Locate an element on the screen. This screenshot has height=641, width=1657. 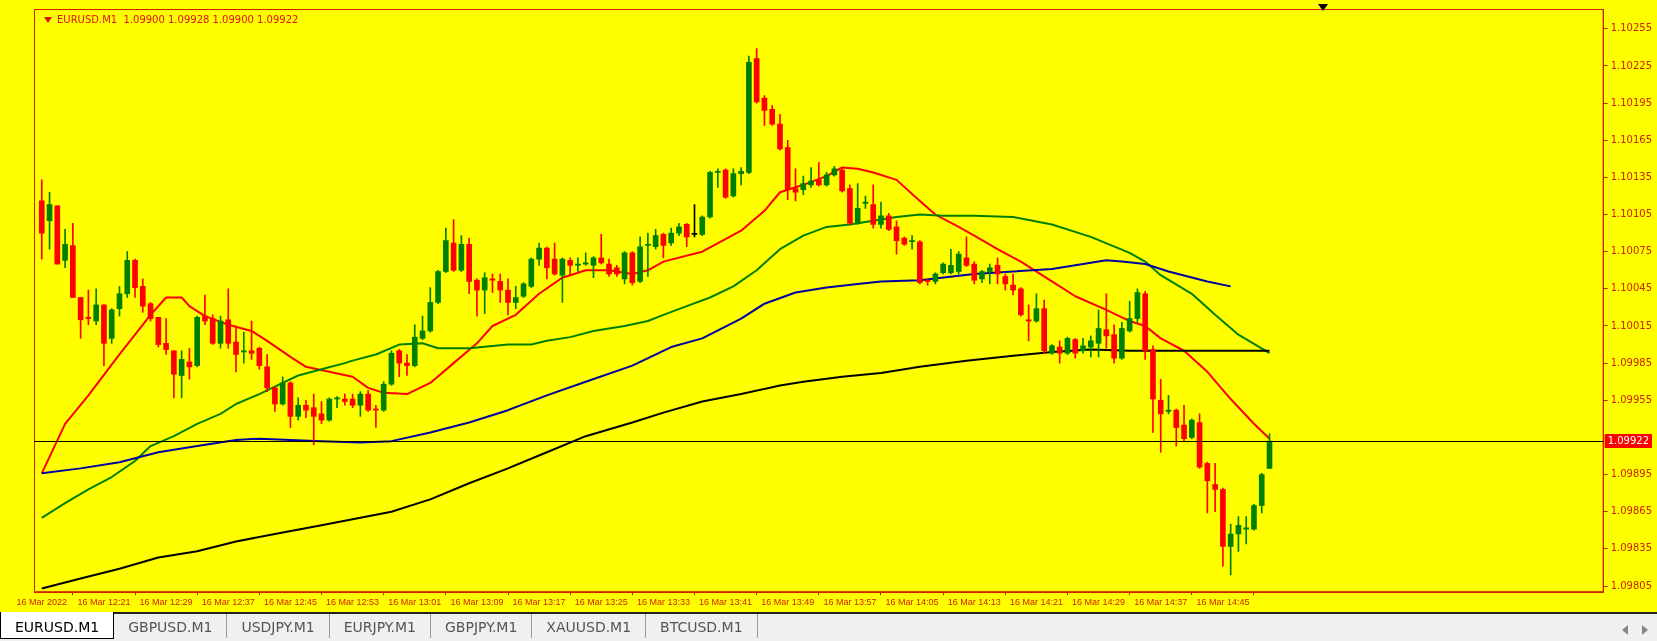
y-tick-label: 1.10135 is located at coordinates (1631, 176).